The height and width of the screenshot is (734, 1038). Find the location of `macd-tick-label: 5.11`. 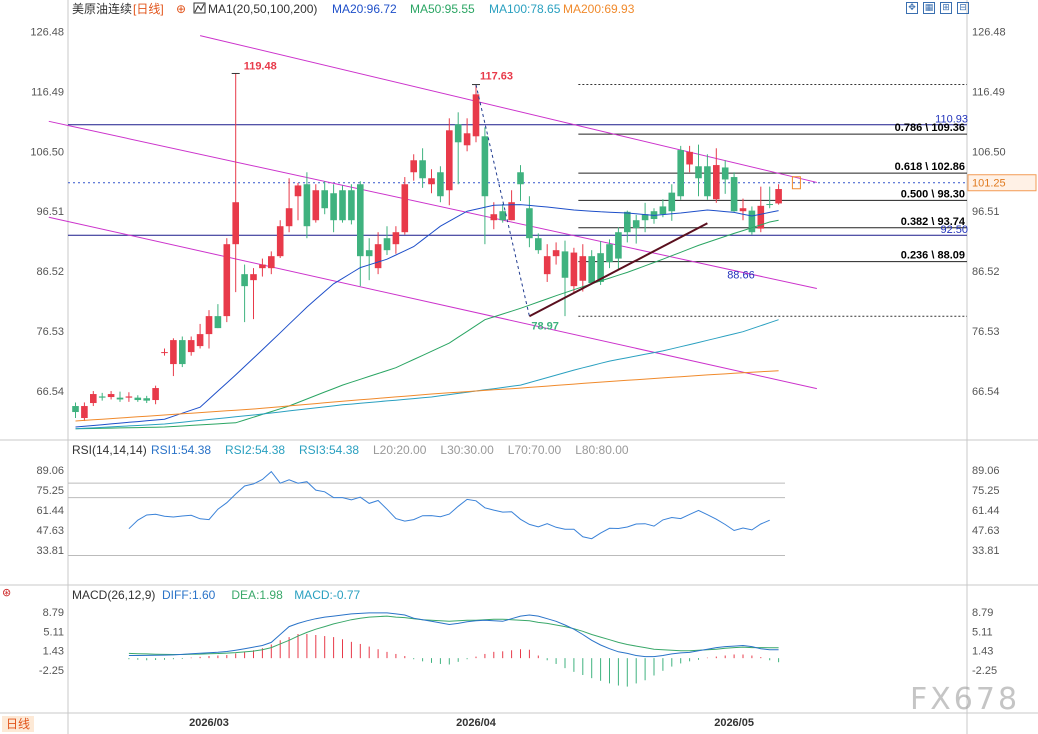

macd-tick-label: 5.11 is located at coordinates (53, 632).